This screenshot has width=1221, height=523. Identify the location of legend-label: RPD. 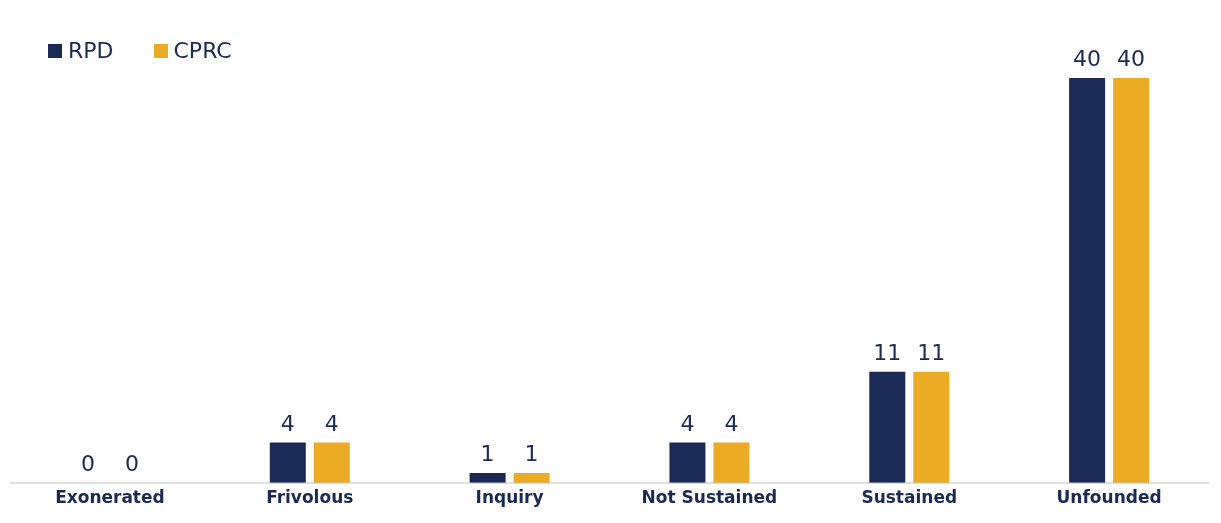
(90, 50).